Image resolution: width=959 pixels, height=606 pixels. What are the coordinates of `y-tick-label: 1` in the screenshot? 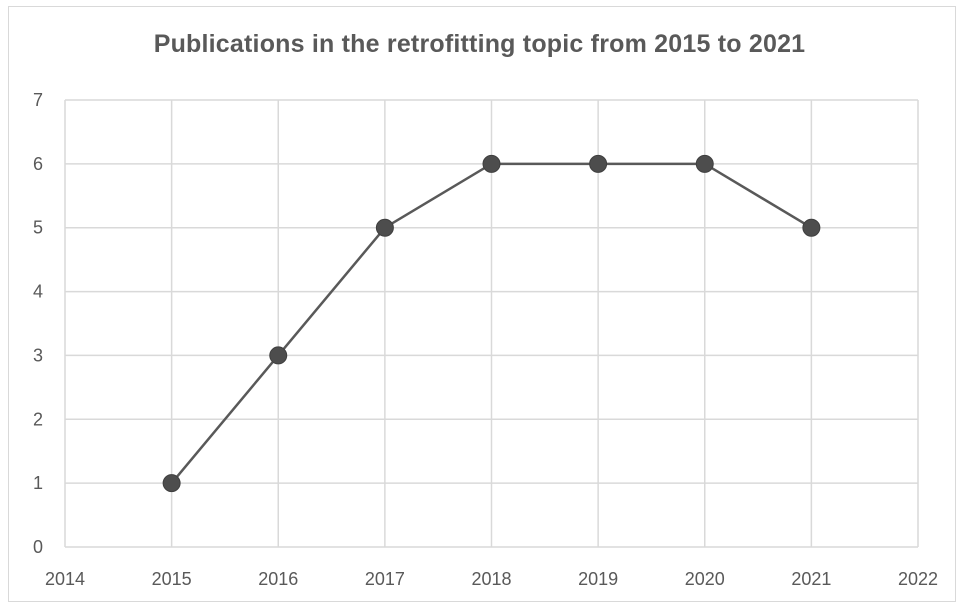 It's located at (38, 483).